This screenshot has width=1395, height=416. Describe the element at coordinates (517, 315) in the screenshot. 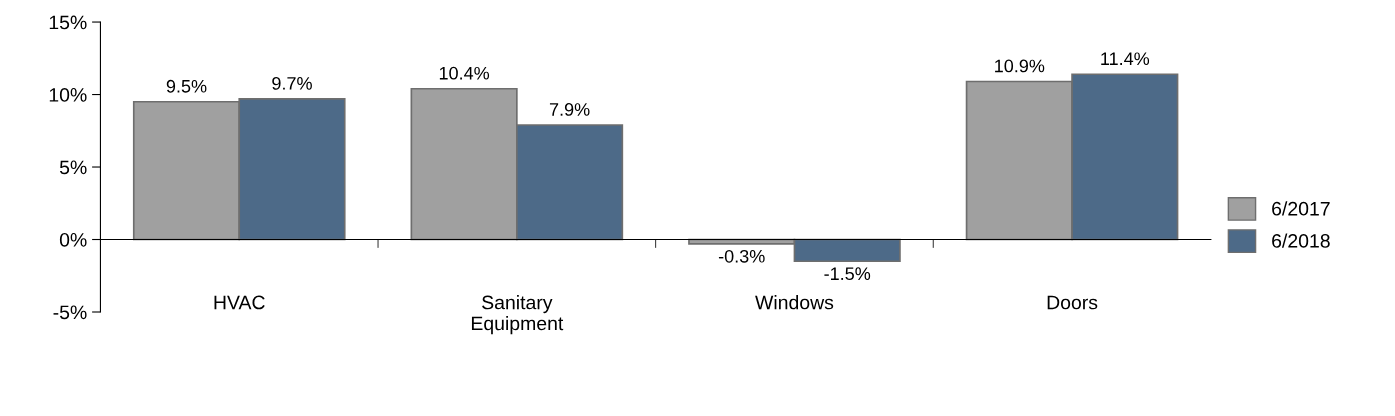

I see `x-tick-label: Sanitary Equipment` at that location.